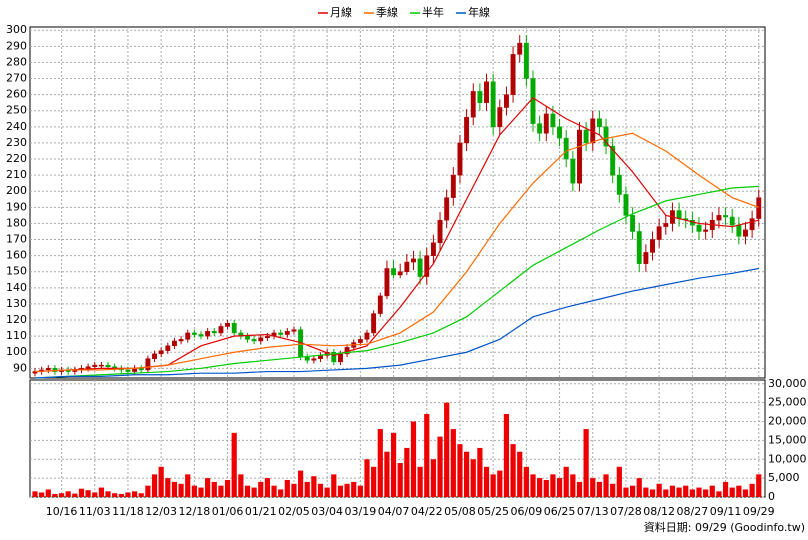  Describe the element at coordinates (228, 511) in the screenshot. I see `x-tick-label: 01/06` at that location.